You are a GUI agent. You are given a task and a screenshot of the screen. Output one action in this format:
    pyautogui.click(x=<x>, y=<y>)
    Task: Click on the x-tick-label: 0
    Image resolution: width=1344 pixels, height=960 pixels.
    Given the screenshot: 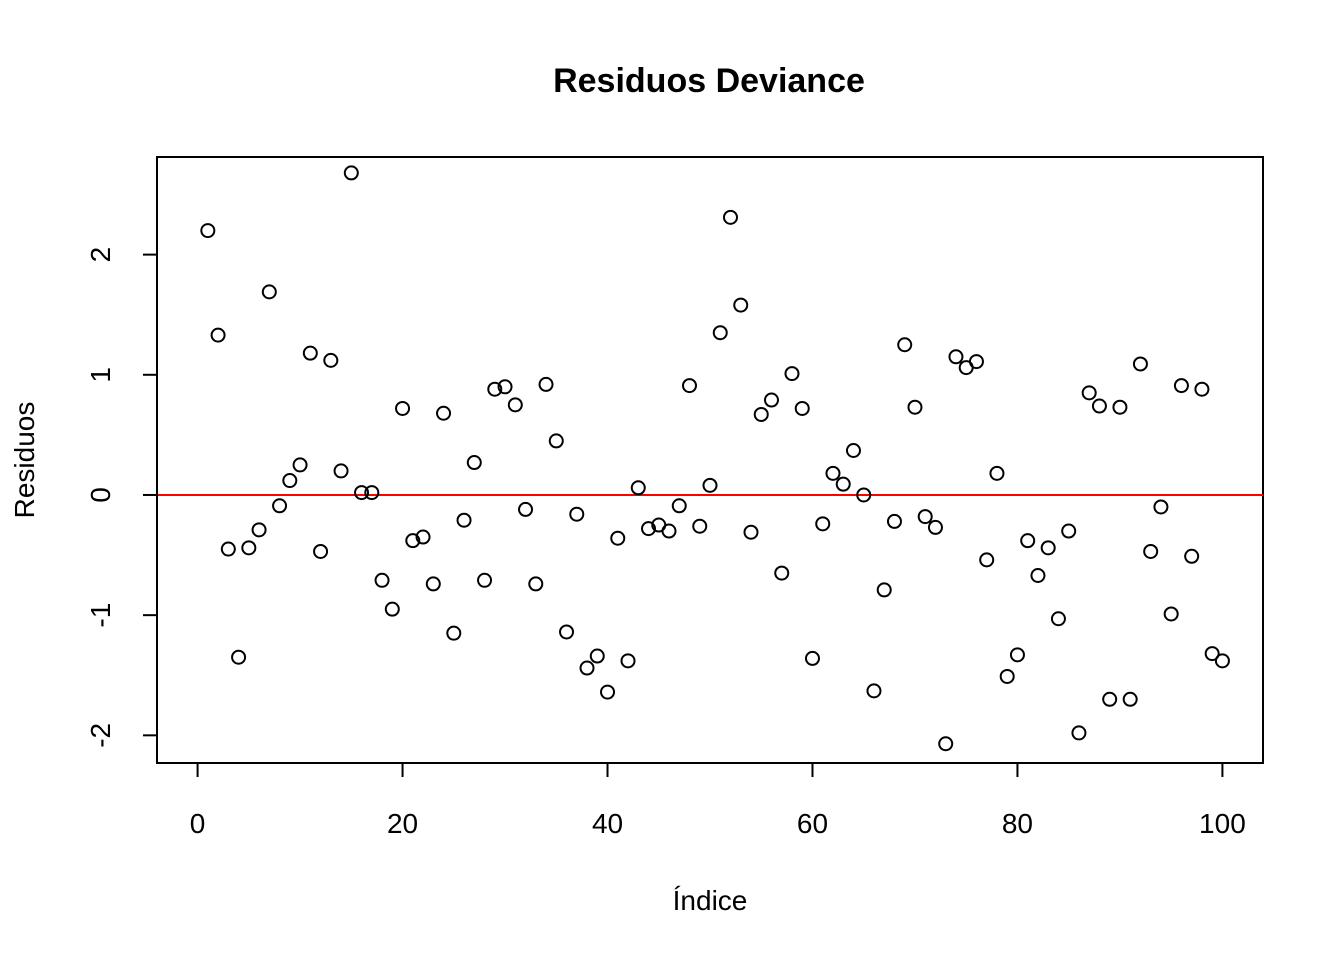 What is the action you would take?
    pyautogui.click(x=198, y=823)
    